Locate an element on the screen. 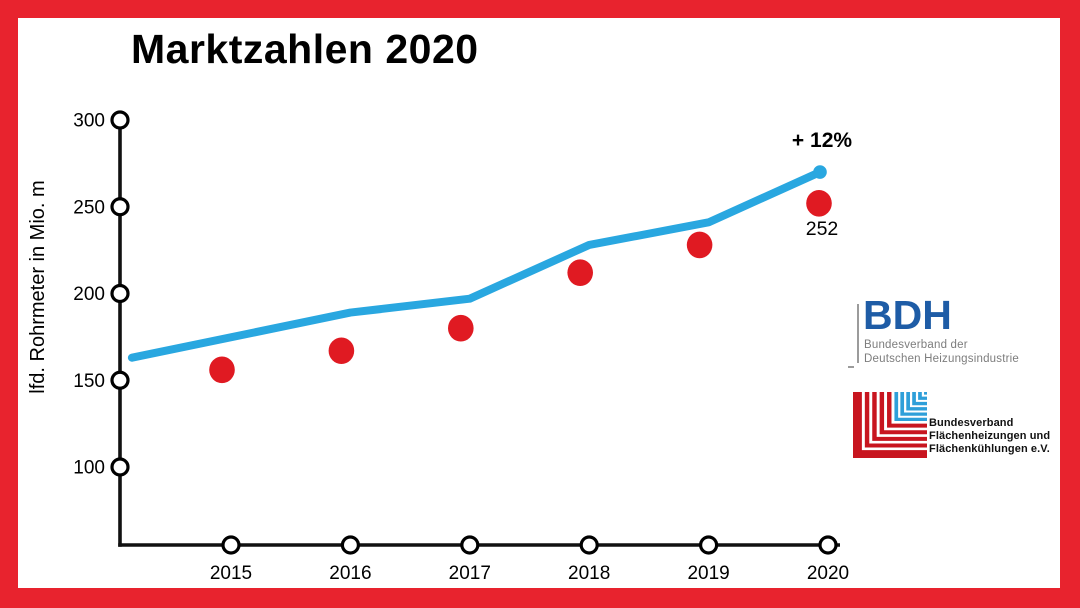 The width and height of the screenshot is (1080, 608). y-axis-label: lfd. Rohrmeter in Mio. m is located at coordinates (38, 287).